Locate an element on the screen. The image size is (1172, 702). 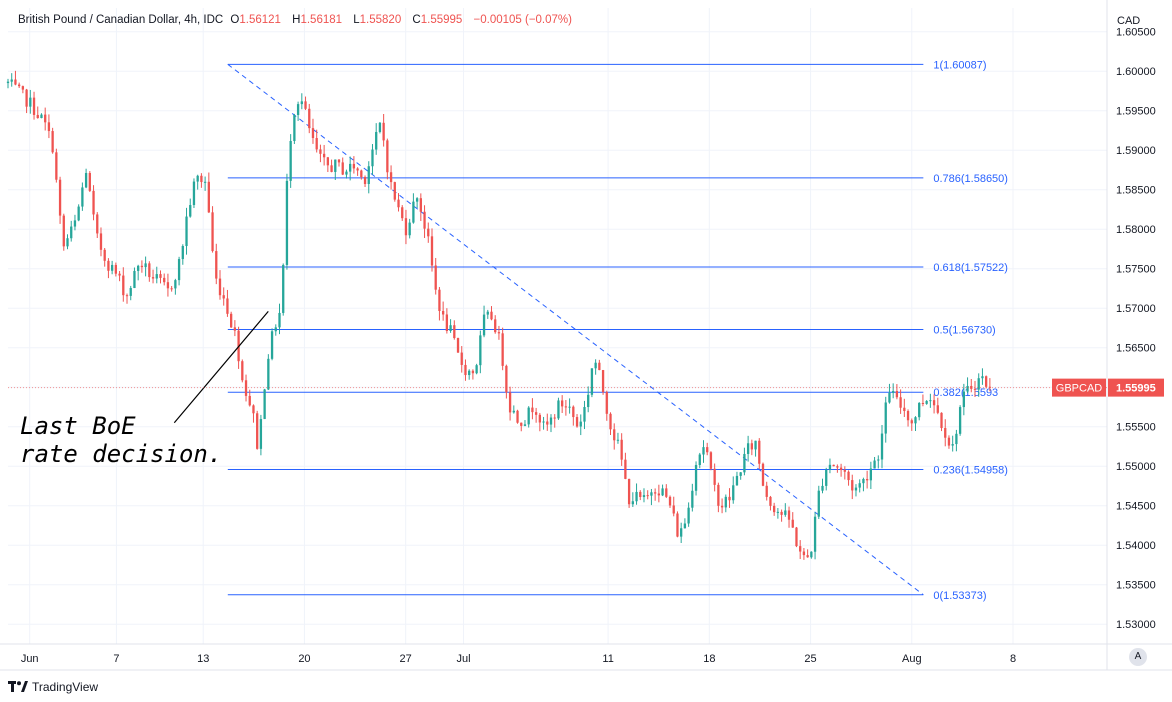
y-tick-label: 1.60500 is located at coordinates (1136, 33).